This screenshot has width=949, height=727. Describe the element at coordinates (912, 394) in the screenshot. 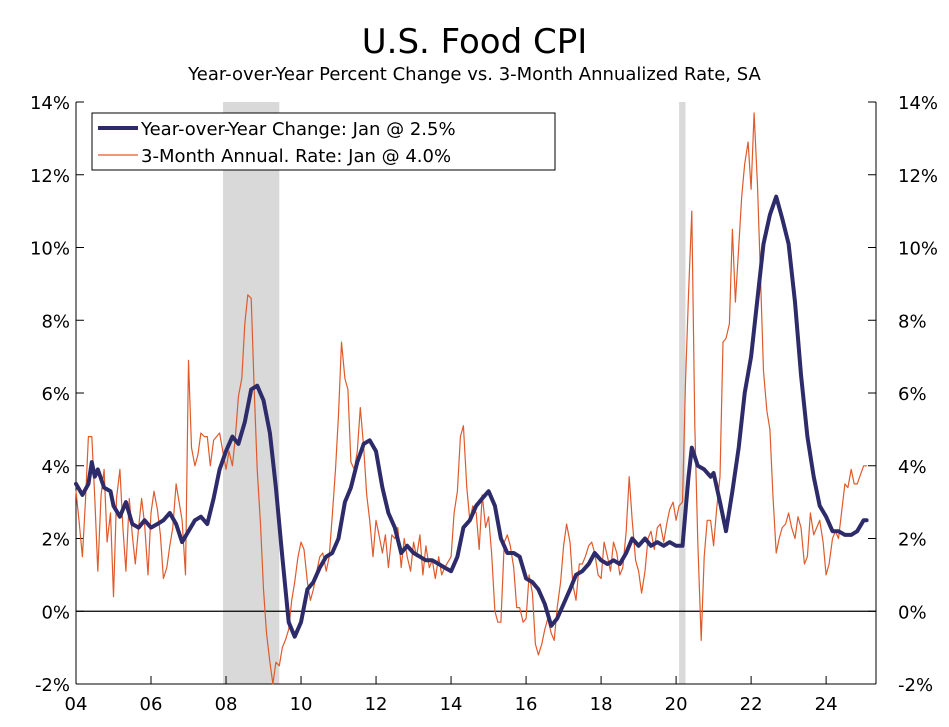

I see `y-tick-label-right: 6%` at that location.